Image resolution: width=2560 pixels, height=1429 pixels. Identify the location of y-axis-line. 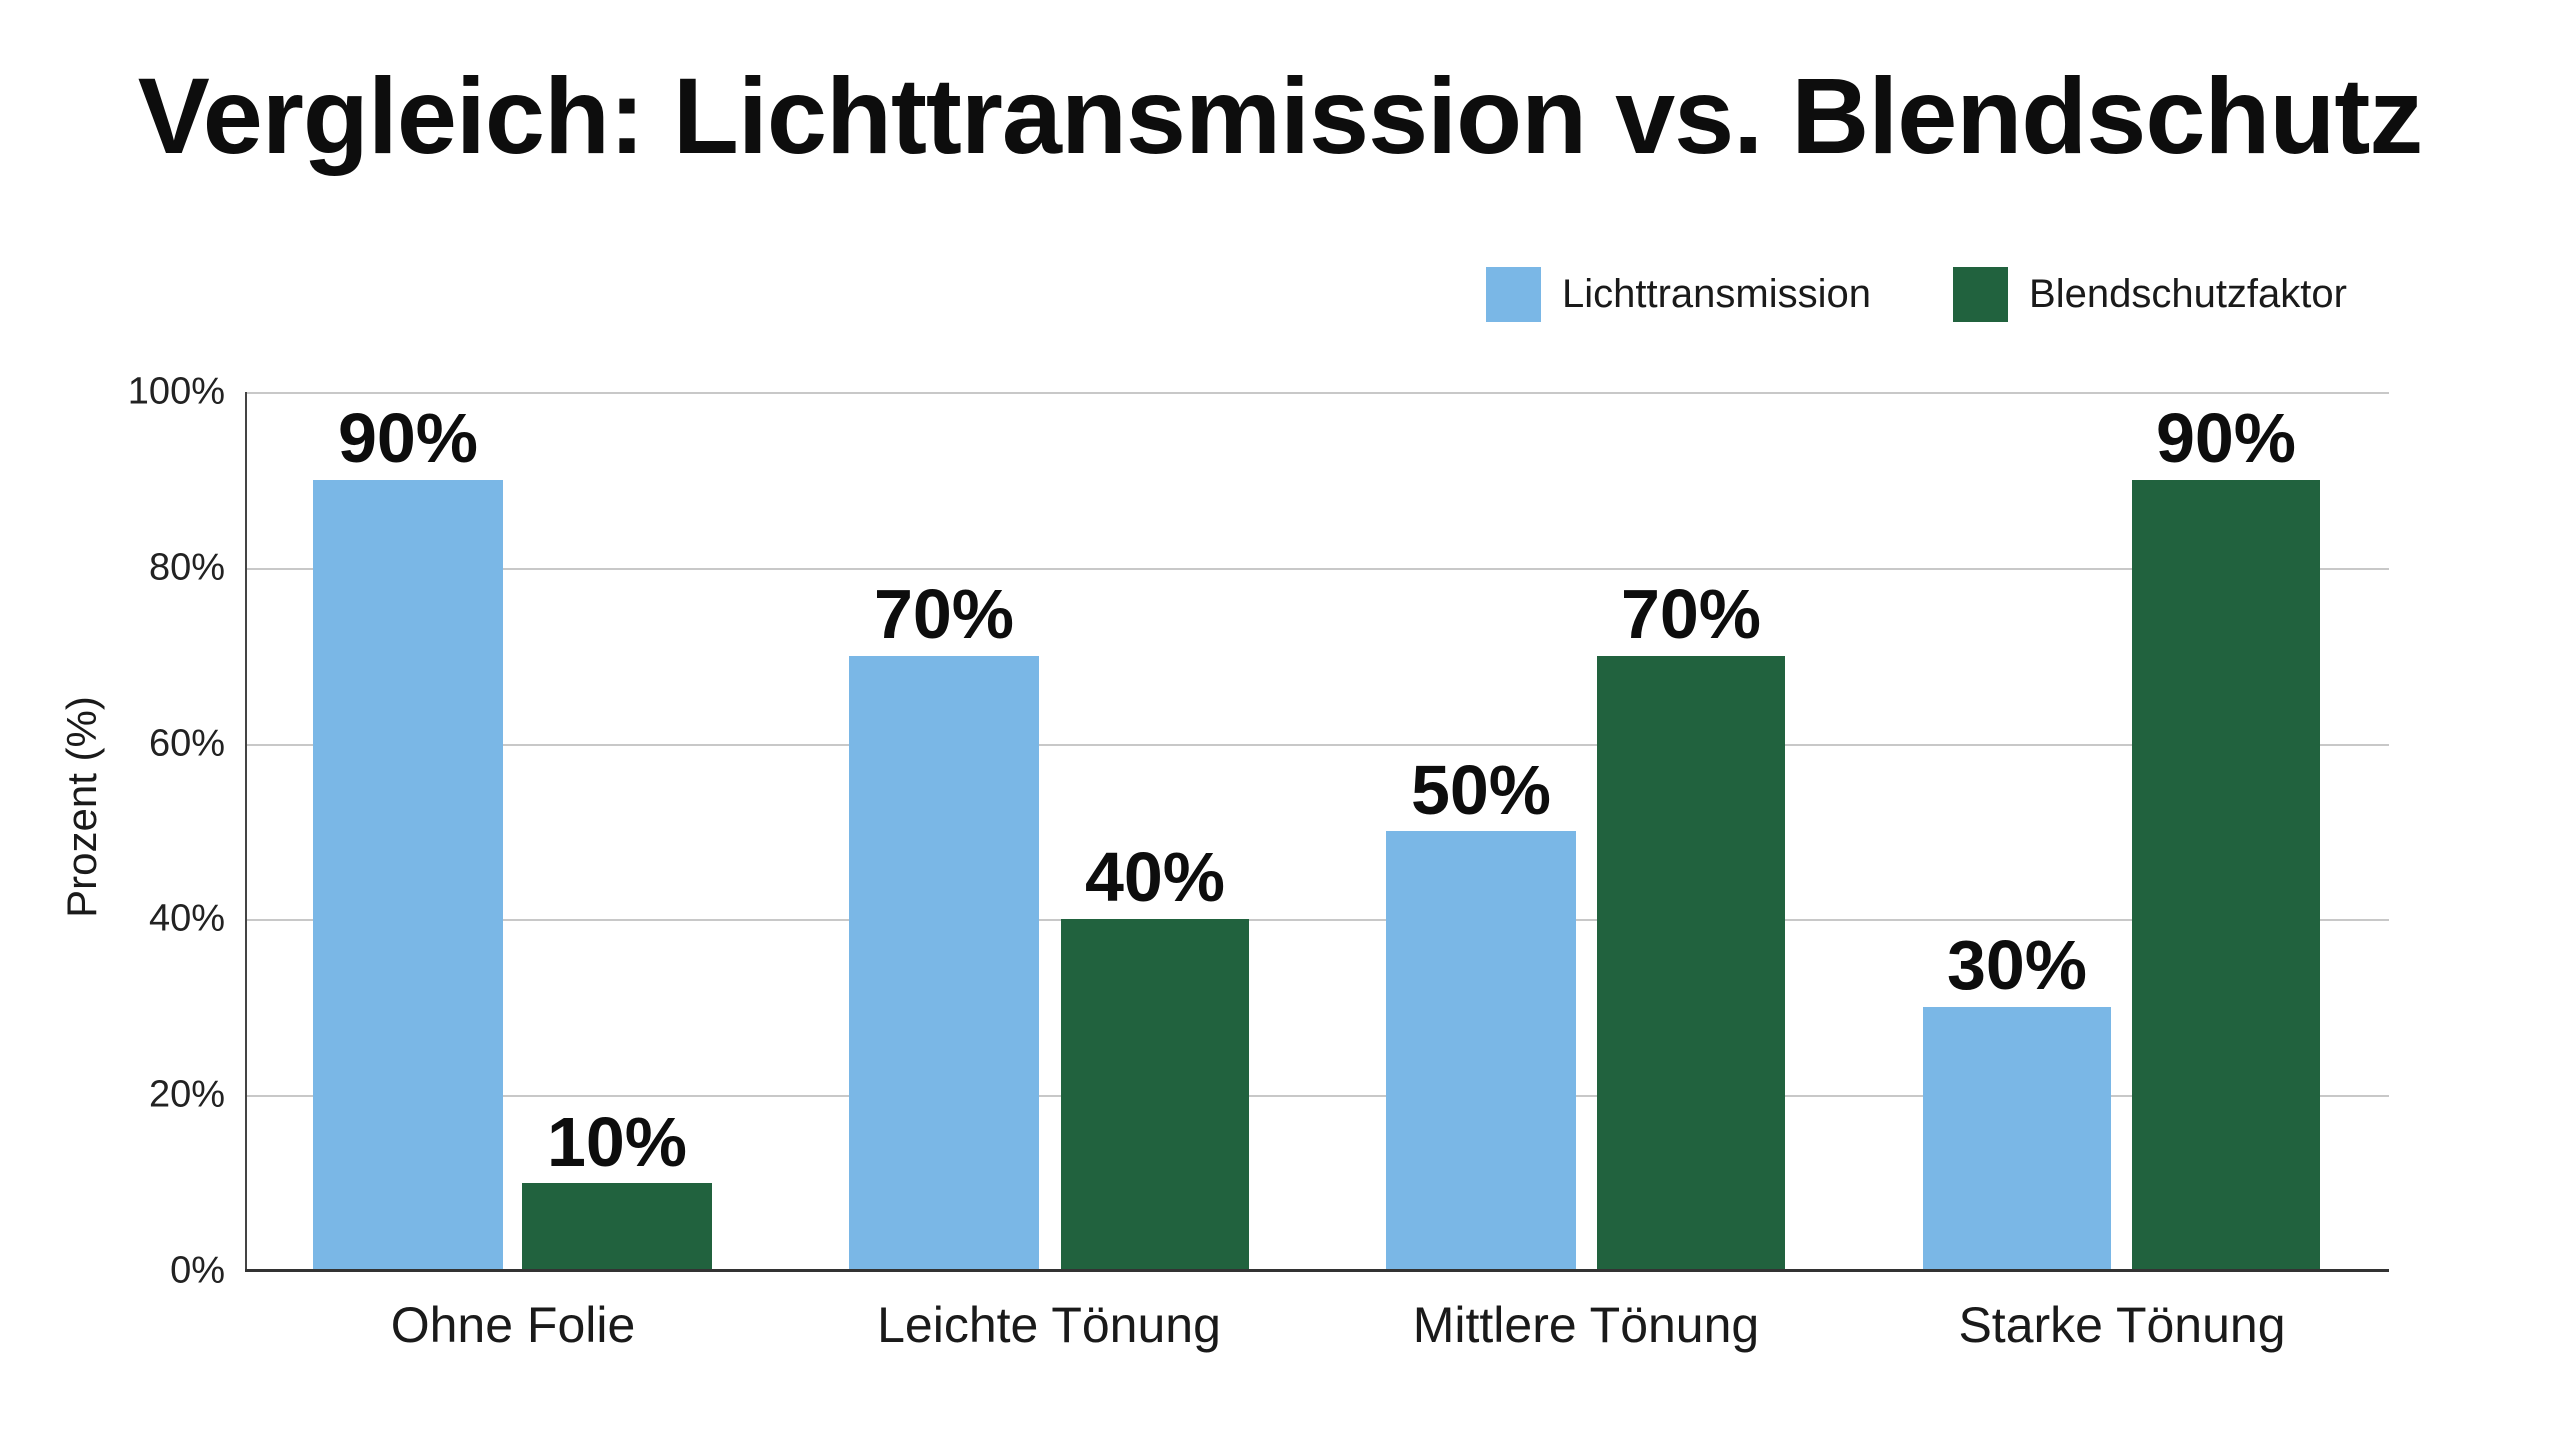
(246, 831).